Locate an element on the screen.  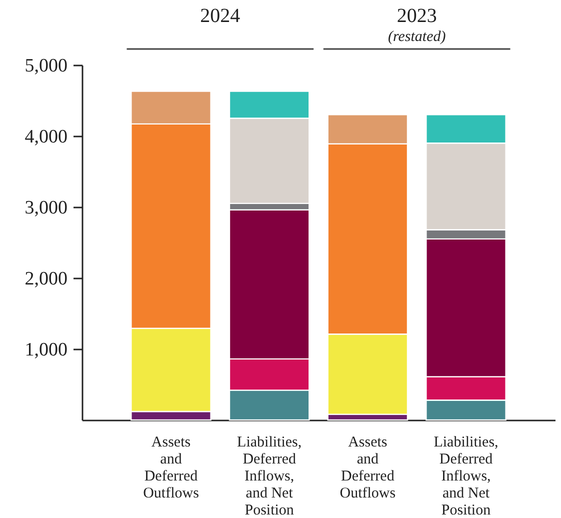
text: 2024 is located at coordinates (220, 16).